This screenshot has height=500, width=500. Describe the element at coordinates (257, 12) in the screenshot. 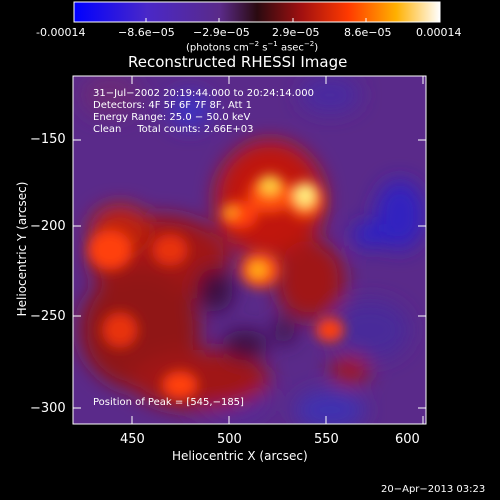

I see `colorbar-gradient` at that location.